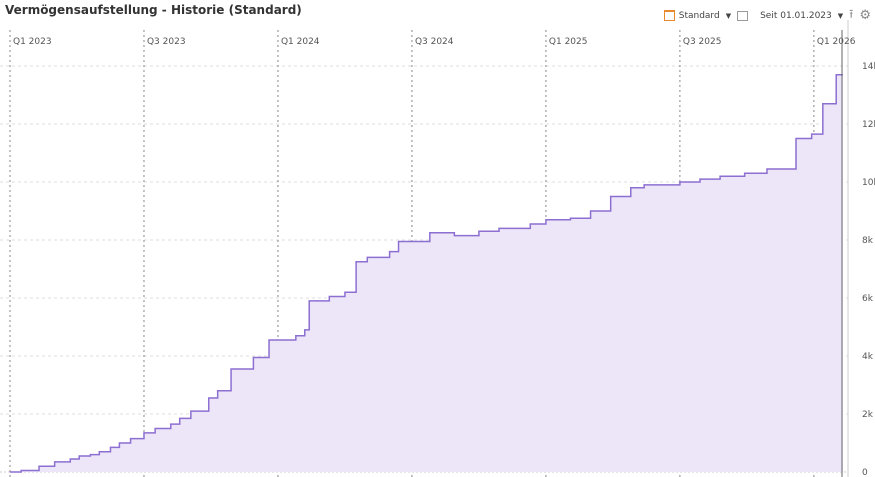  I want to click on y-tick-label: 6k, so click(868, 299).